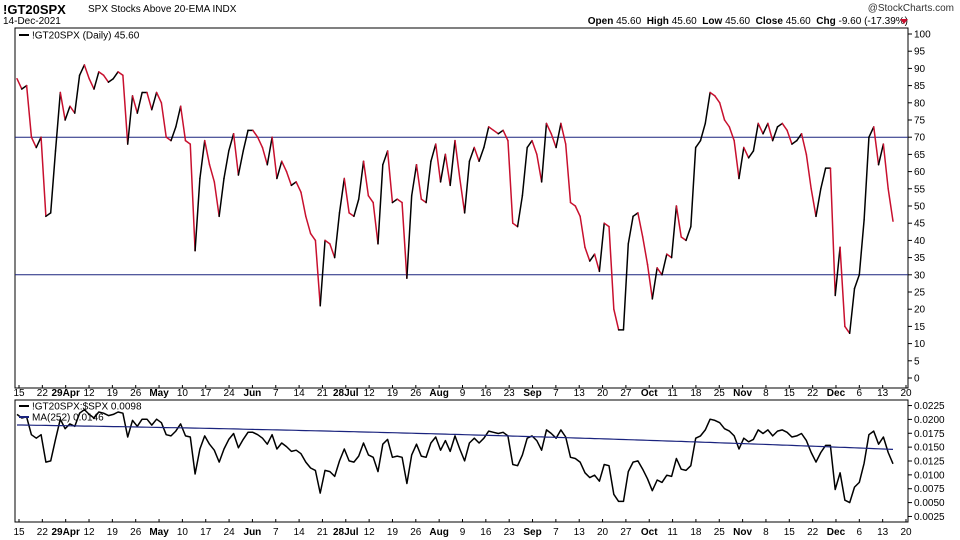  Describe the element at coordinates (920, 241) in the screenshot. I see `y-tick-label: 40` at that location.